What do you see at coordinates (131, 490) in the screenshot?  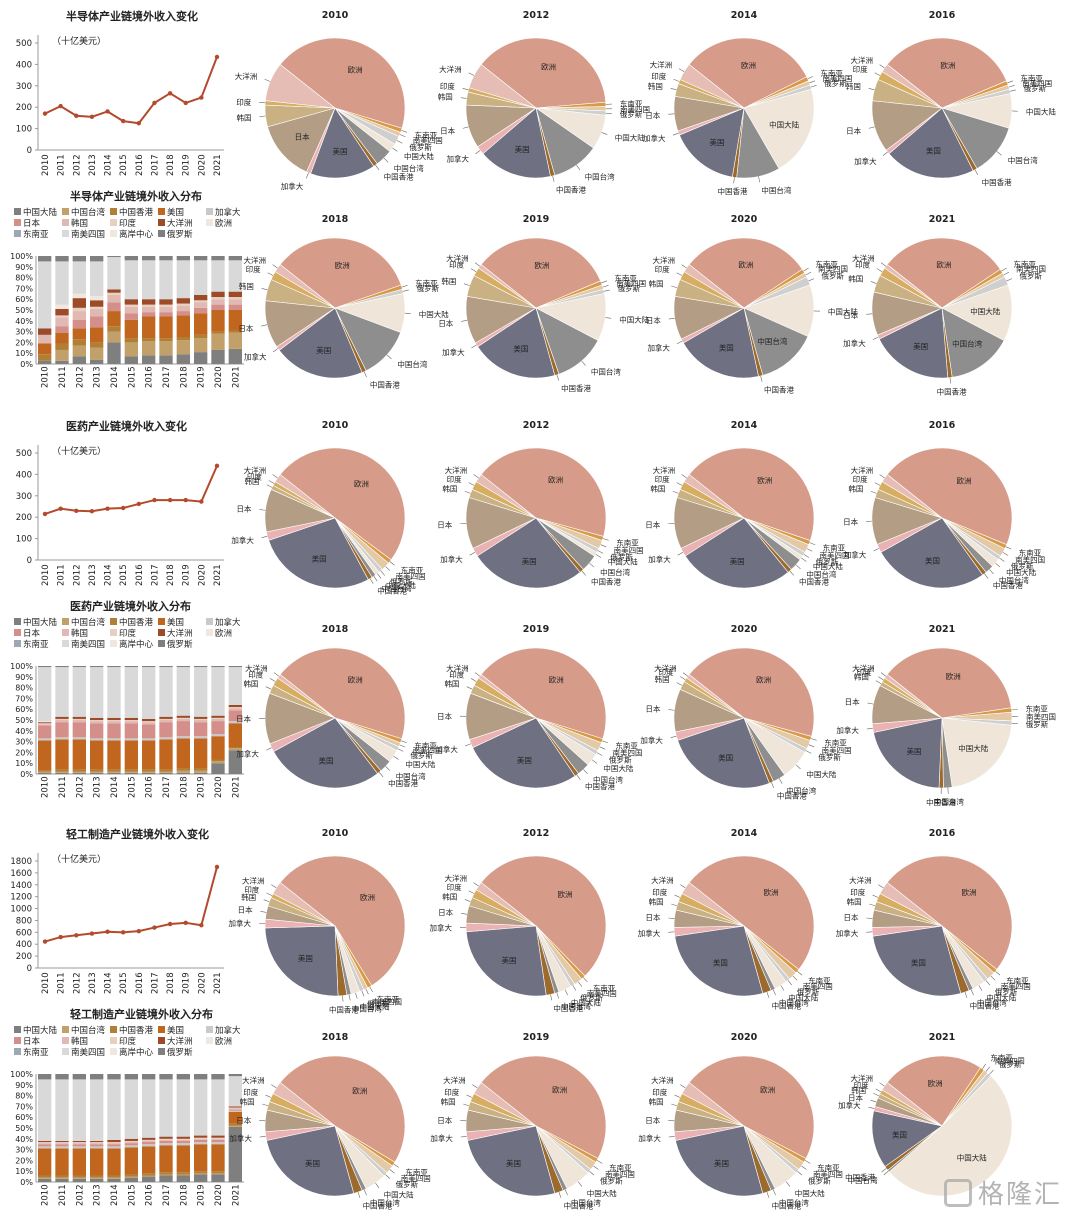 I see `line-series` at bounding box center [131, 490].